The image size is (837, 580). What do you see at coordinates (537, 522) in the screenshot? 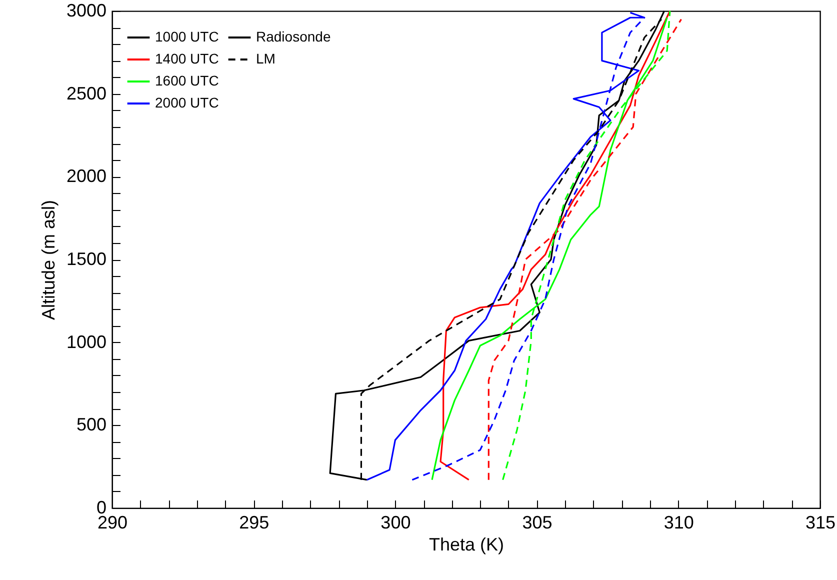
I see `x-tick-label: 305` at bounding box center [537, 522].